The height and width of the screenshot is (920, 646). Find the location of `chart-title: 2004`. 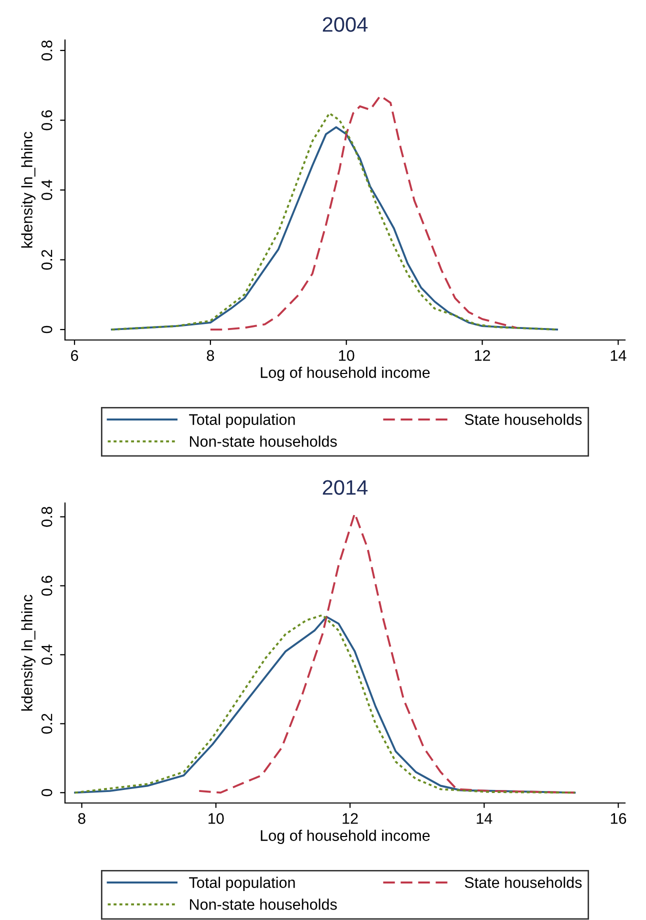

chart-title: 2004 is located at coordinates (345, 24).